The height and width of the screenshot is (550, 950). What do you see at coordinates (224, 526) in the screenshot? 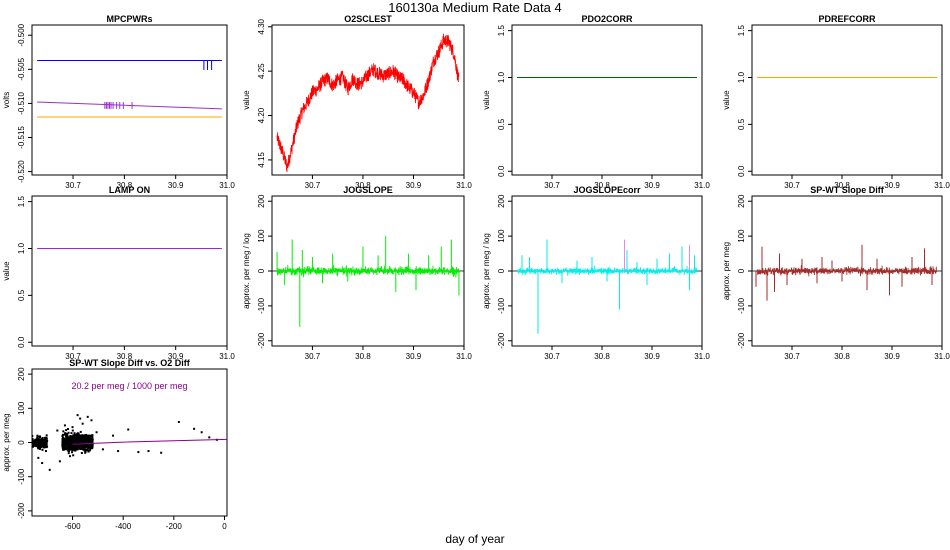
I see `x-tick-label: 0` at bounding box center [224, 526].